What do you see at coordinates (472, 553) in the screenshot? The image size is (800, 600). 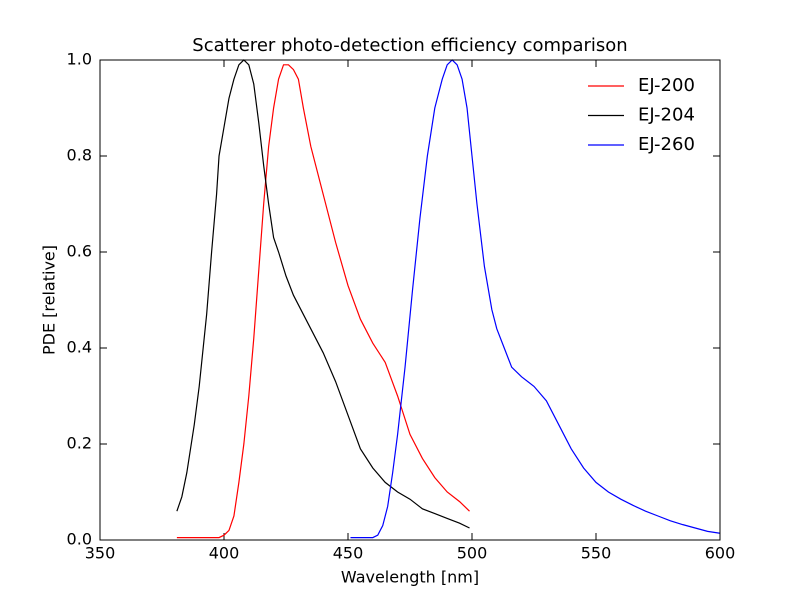 I see `x-tick-label: 500` at bounding box center [472, 553].